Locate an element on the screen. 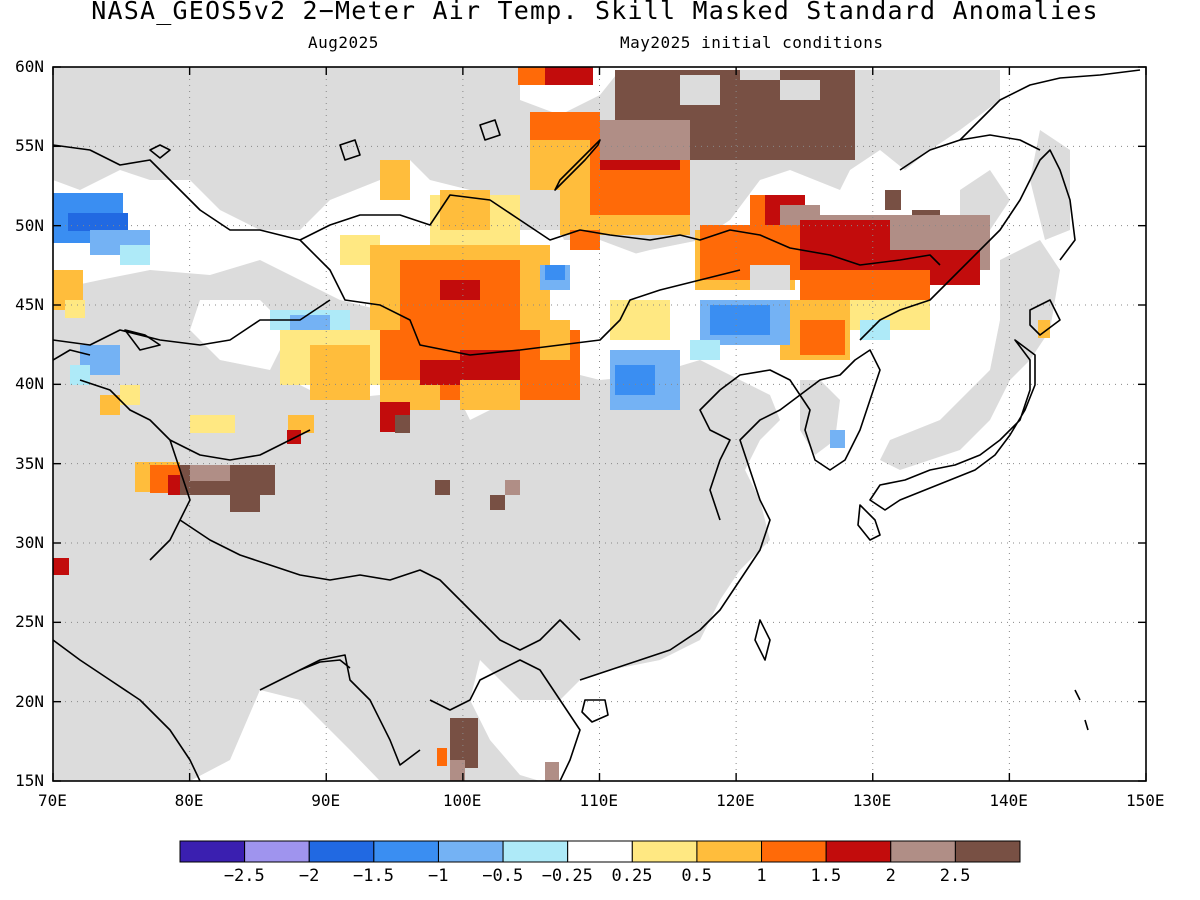 The image size is (1200, 900). lat-tick-label: 40N is located at coordinates (29, 384).